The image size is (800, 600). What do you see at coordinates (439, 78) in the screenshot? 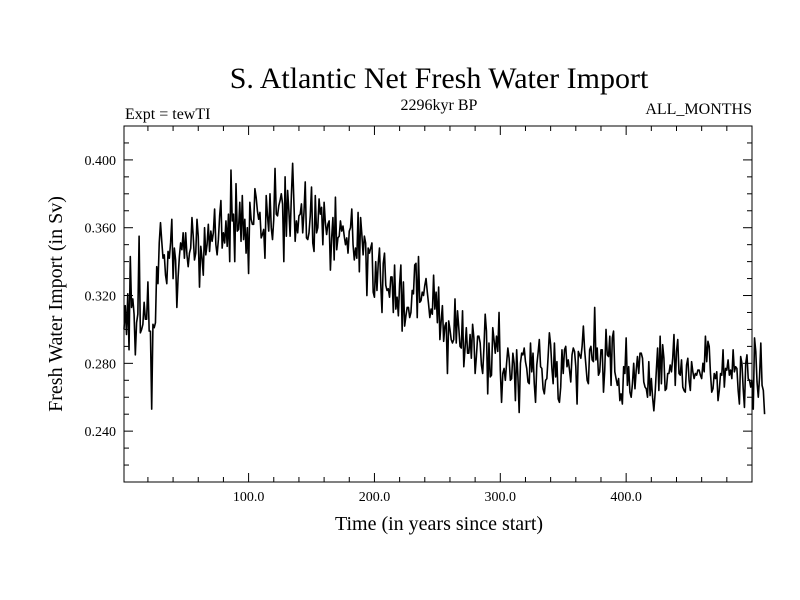
I see `chart-title: S. Atlantic Net Fresh Water Import` at bounding box center [439, 78].